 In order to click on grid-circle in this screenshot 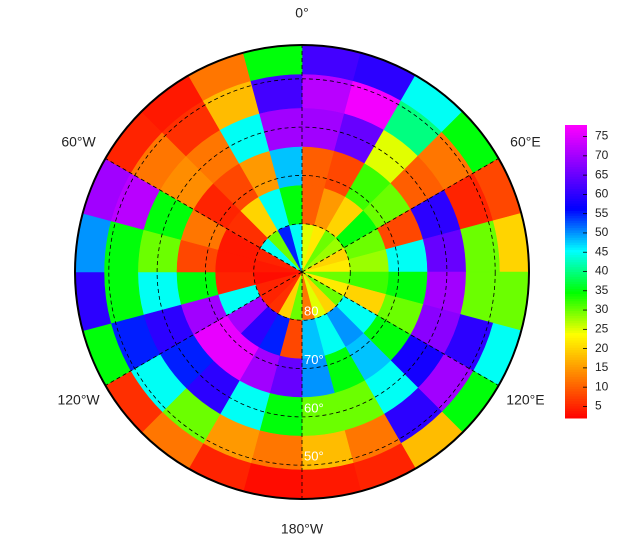, I will do `click(302, 272)`.